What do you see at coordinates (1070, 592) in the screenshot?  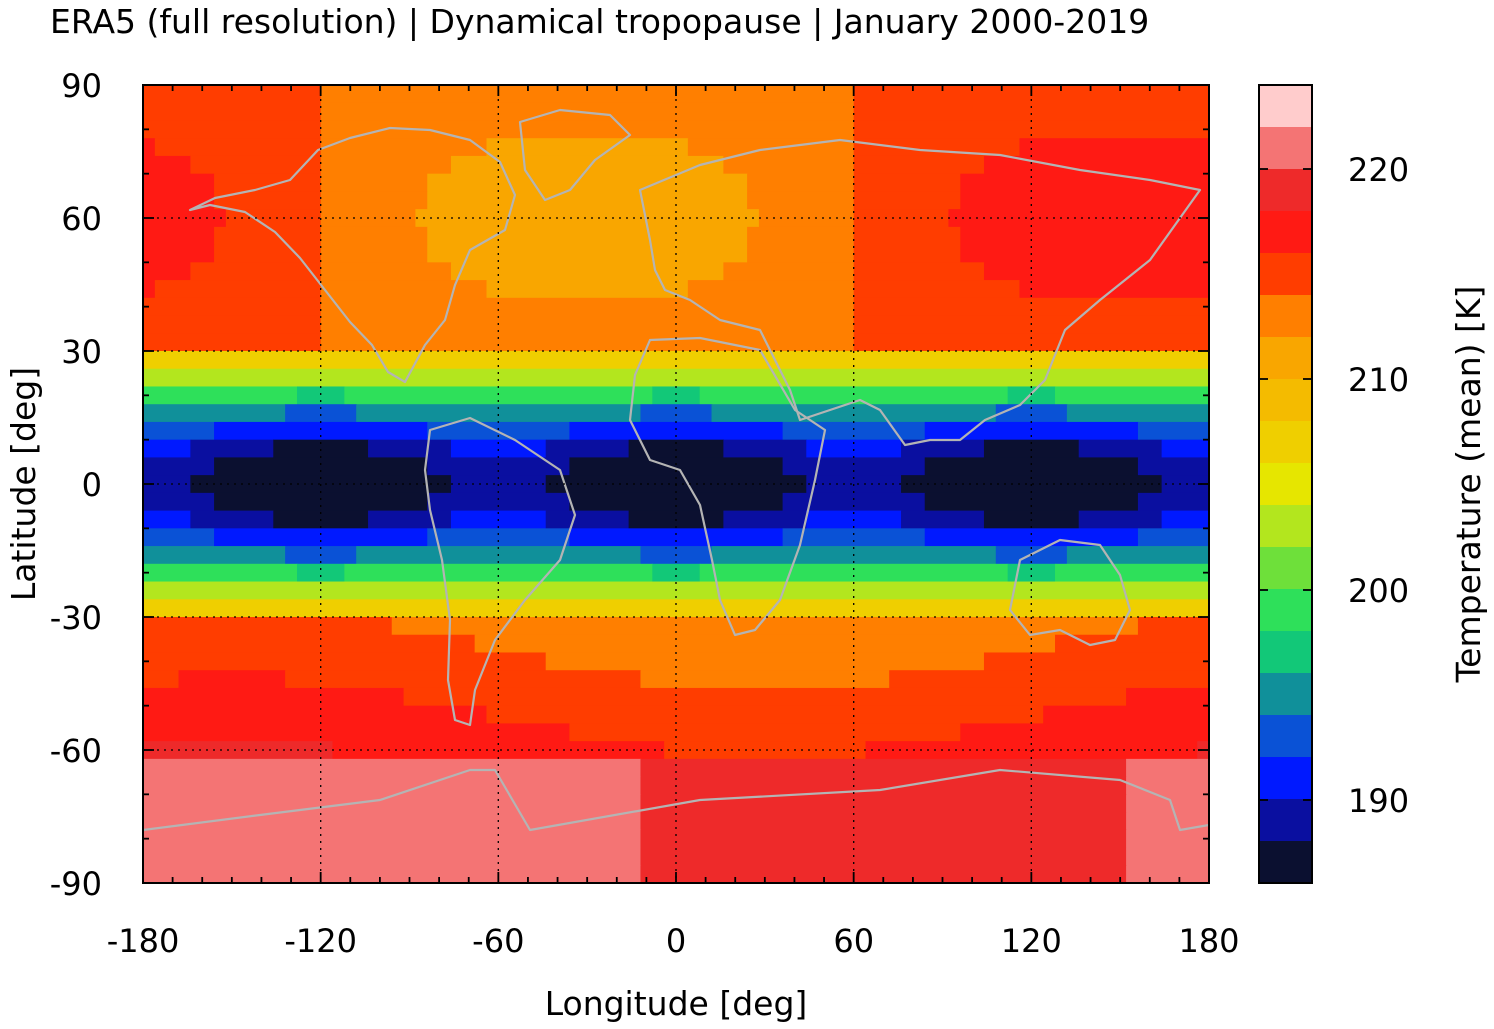 I see `coast-australia` at bounding box center [1070, 592].